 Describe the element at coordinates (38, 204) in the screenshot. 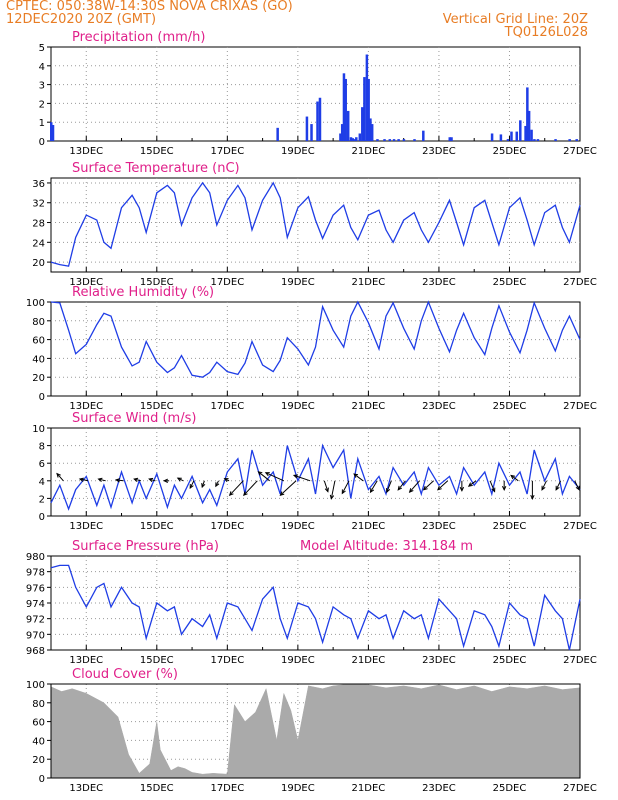

I see `y-tick-label: 32` at that location.